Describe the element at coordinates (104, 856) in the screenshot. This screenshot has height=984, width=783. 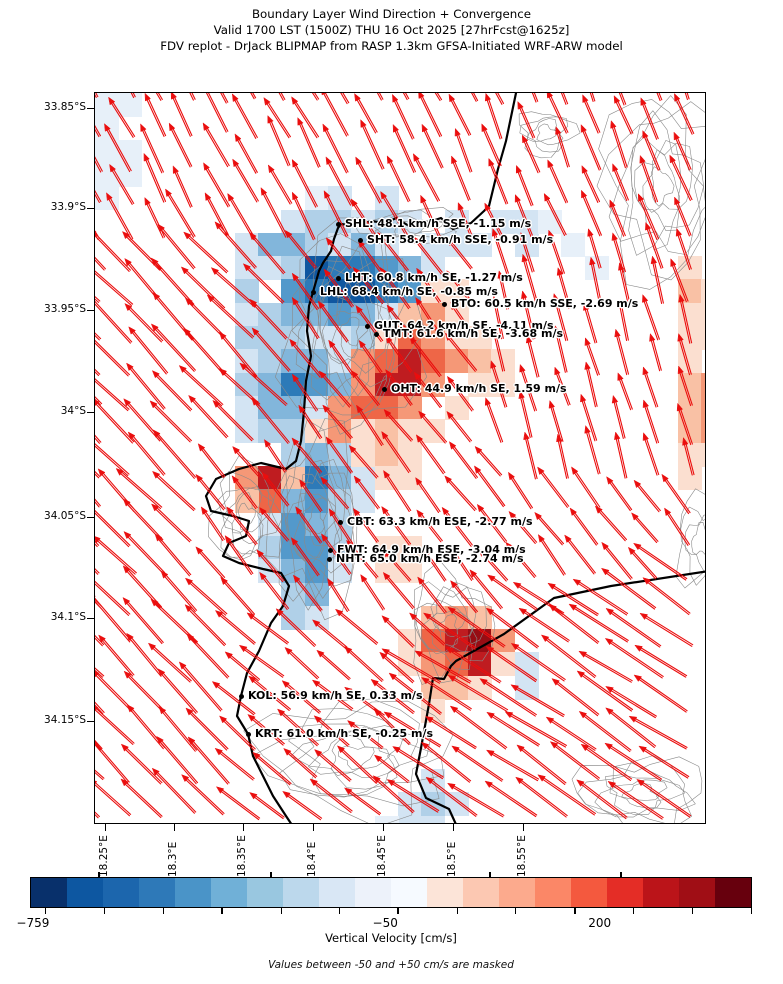
I see `x-tick-label: 18.25°E` at that location.